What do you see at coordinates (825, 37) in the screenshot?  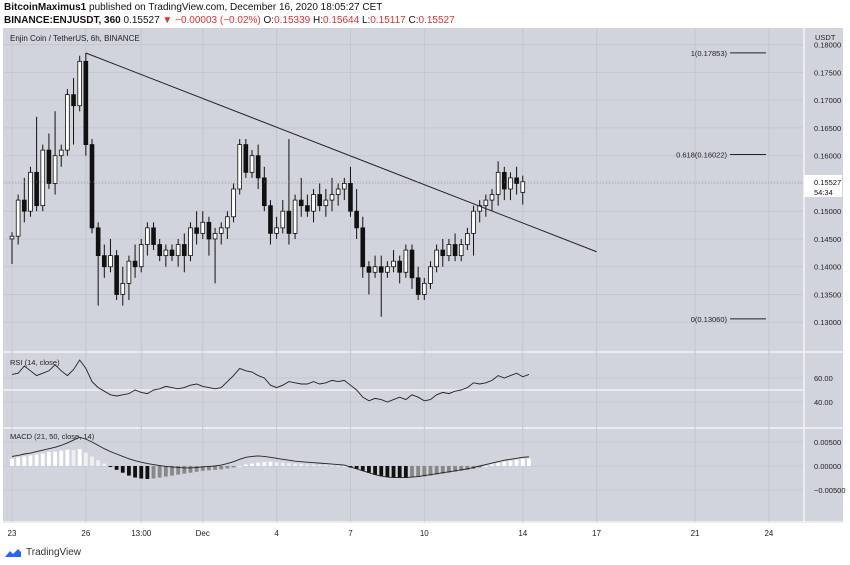 I see `axis-unit: USDT` at bounding box center [825, 37].